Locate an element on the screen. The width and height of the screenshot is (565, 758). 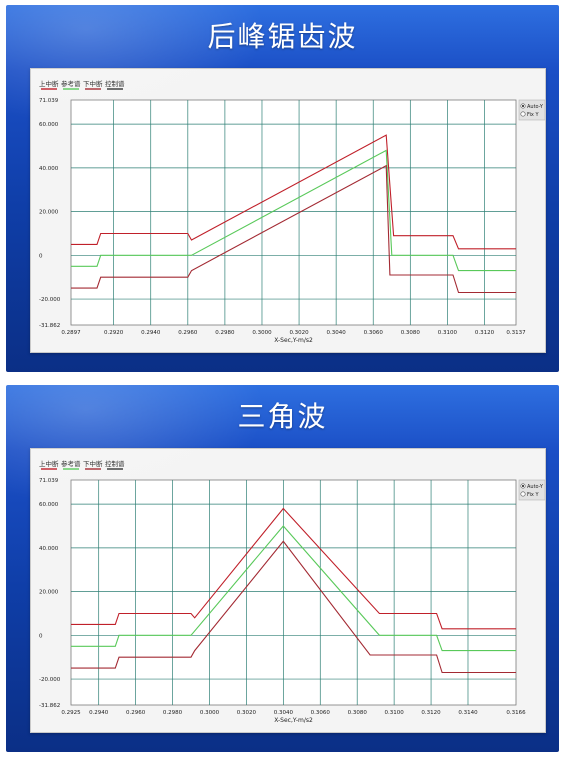
x-tick-label: 0.3137 is located at coordinates (516, 333).